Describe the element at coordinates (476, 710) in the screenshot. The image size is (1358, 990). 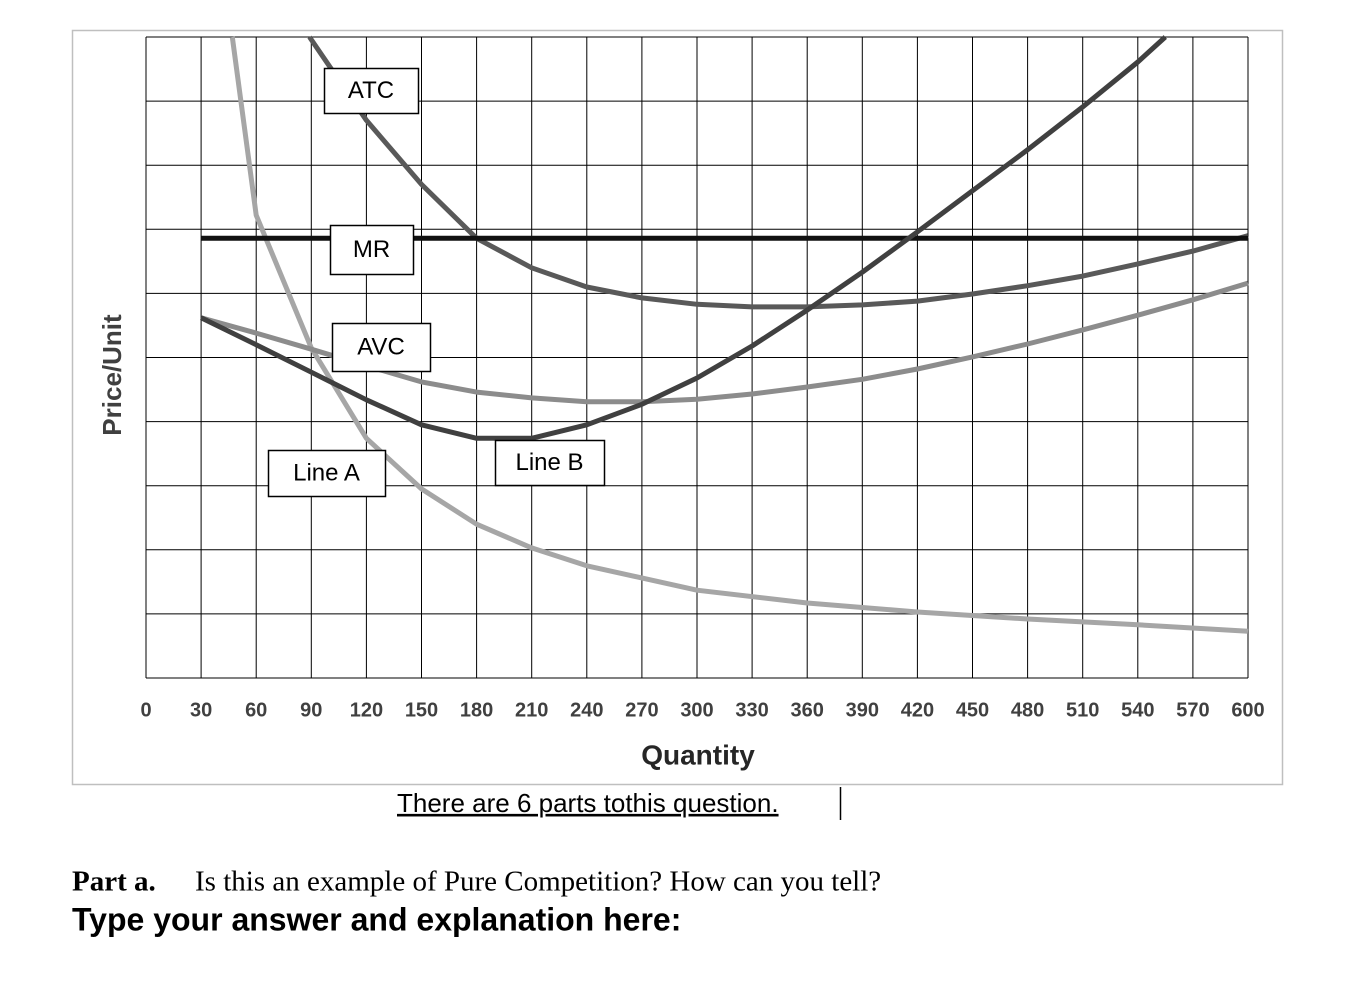
I see `x-tick-label: 180` at that location.